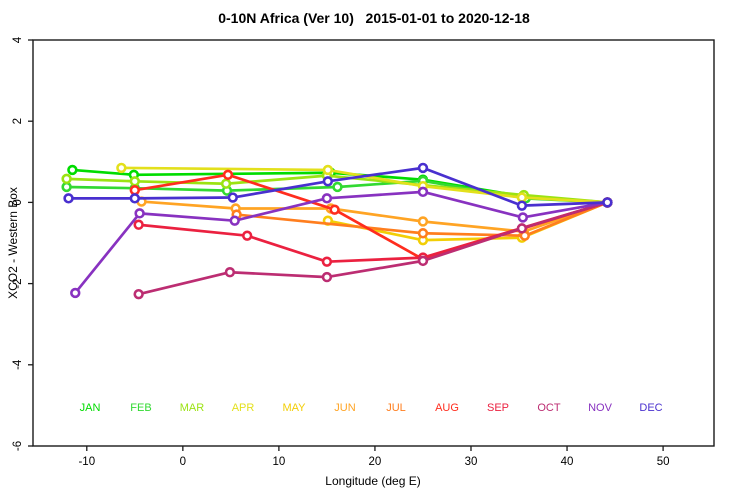  I want to click on legend-label-JAN: JAN, so click(90, 408).